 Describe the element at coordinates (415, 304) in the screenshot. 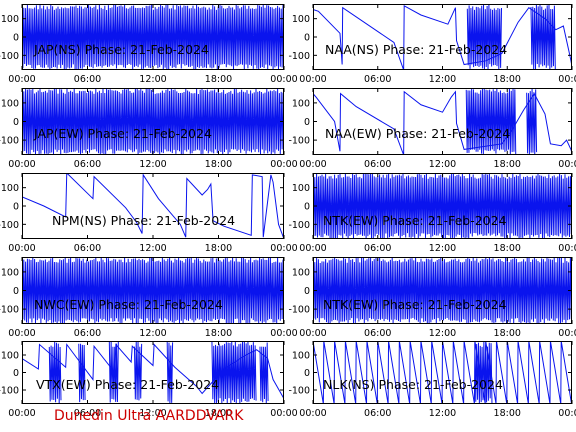

I see `panel-title: NTK(EW) Phase: 21-Feb-2024` at that location.